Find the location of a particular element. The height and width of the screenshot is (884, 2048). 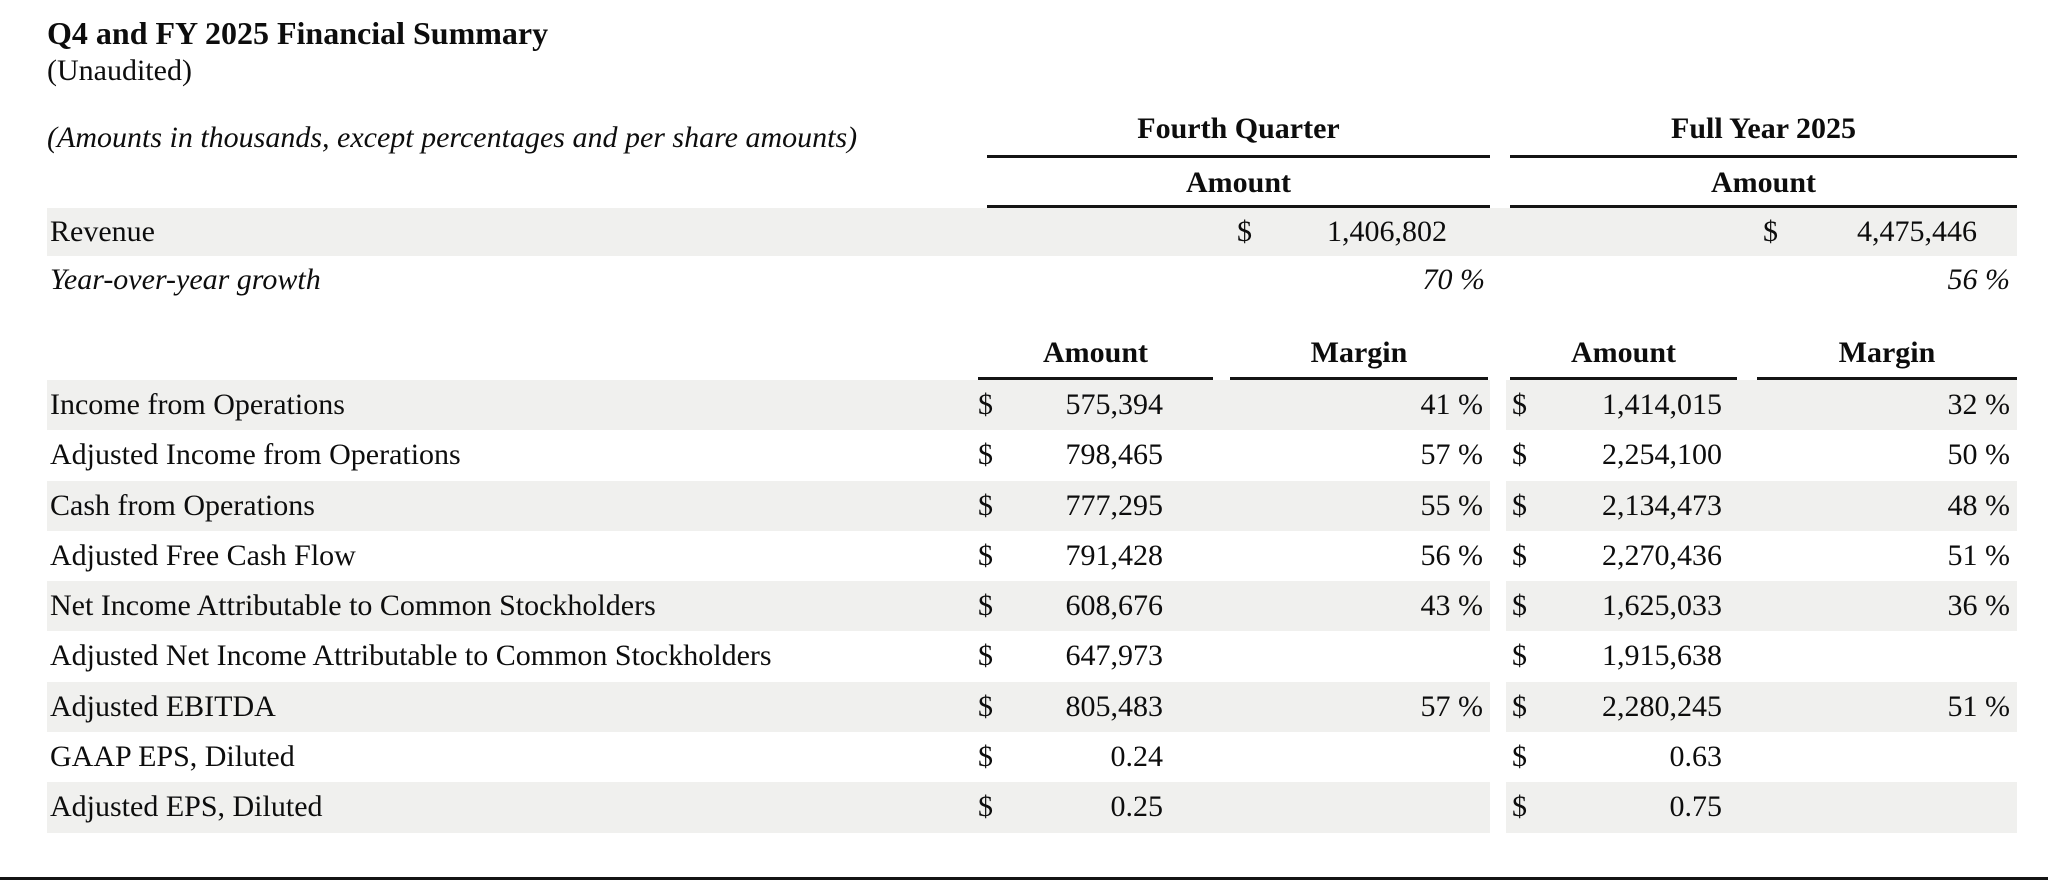

fy-amount: 0.63 is located at coordinates (1696, 757).